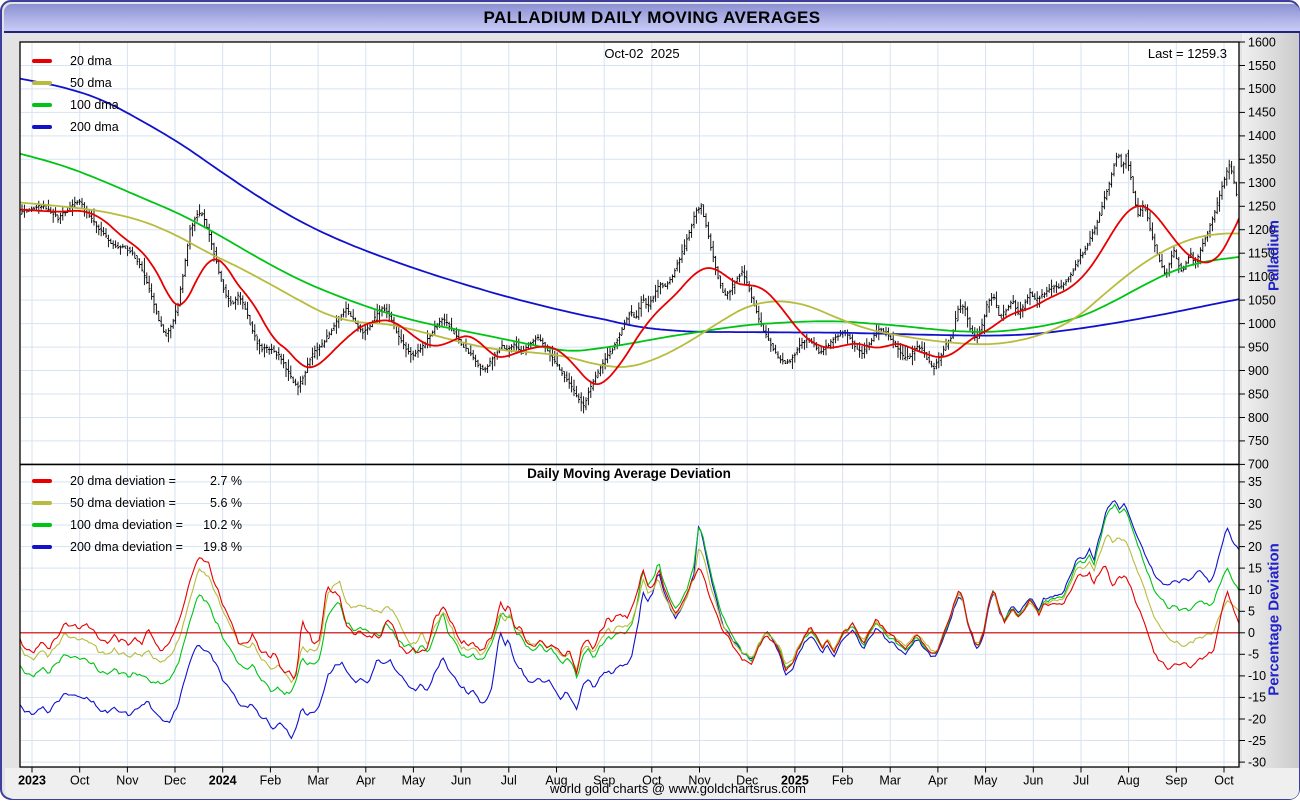 Image resolution: width=1300 pixels, height=802 pixels. Describe the element at coordinates (1262, 160) in the screenshot. I see `price-axis-tick: 1350` at that location.